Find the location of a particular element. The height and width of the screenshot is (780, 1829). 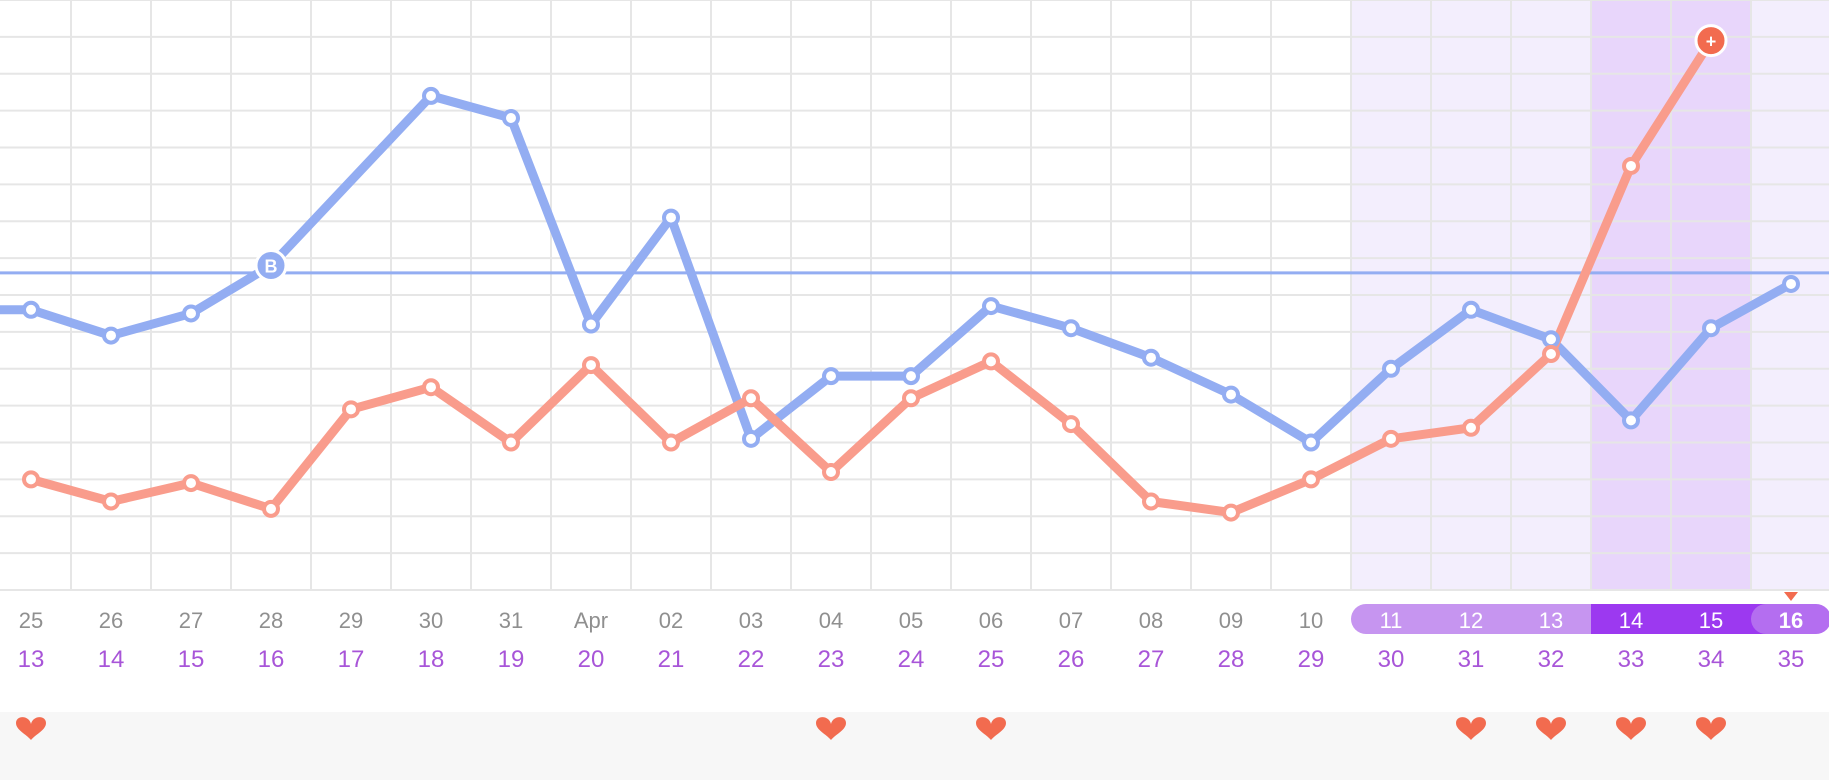

cycle-day-label: 24 is located at coordinates (911, 659).